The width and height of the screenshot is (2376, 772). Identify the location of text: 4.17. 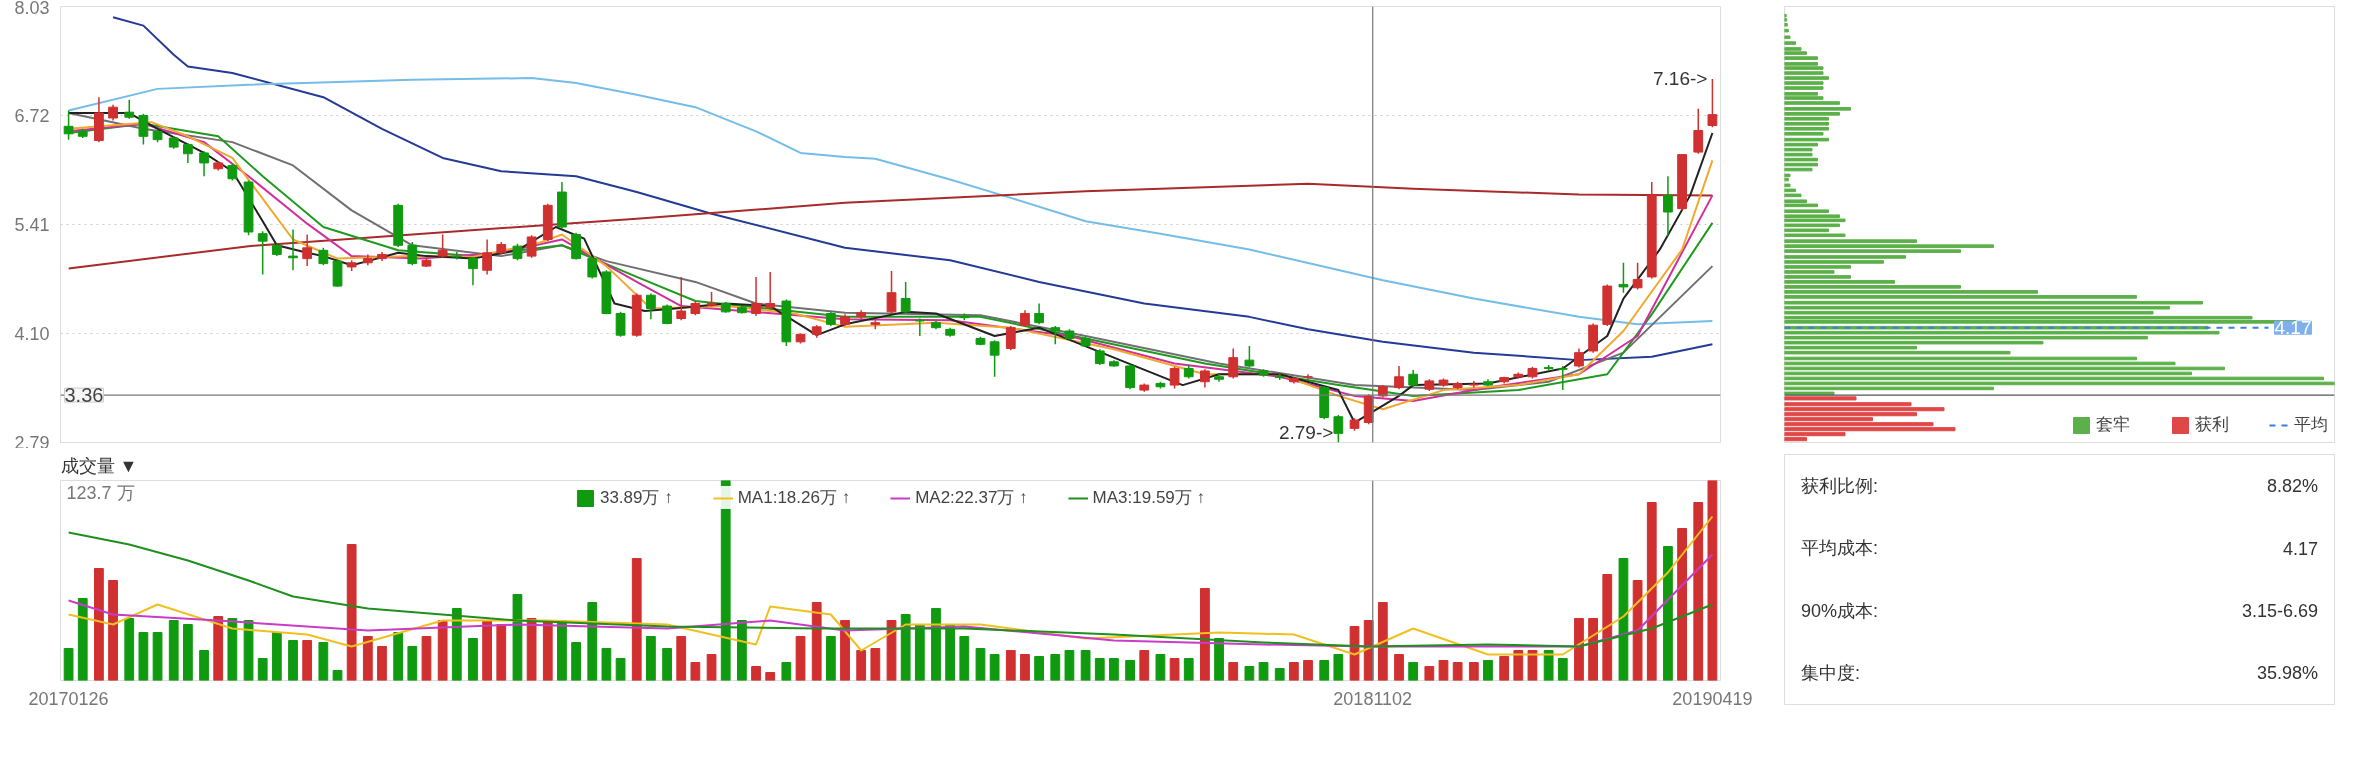
(2300, 548).